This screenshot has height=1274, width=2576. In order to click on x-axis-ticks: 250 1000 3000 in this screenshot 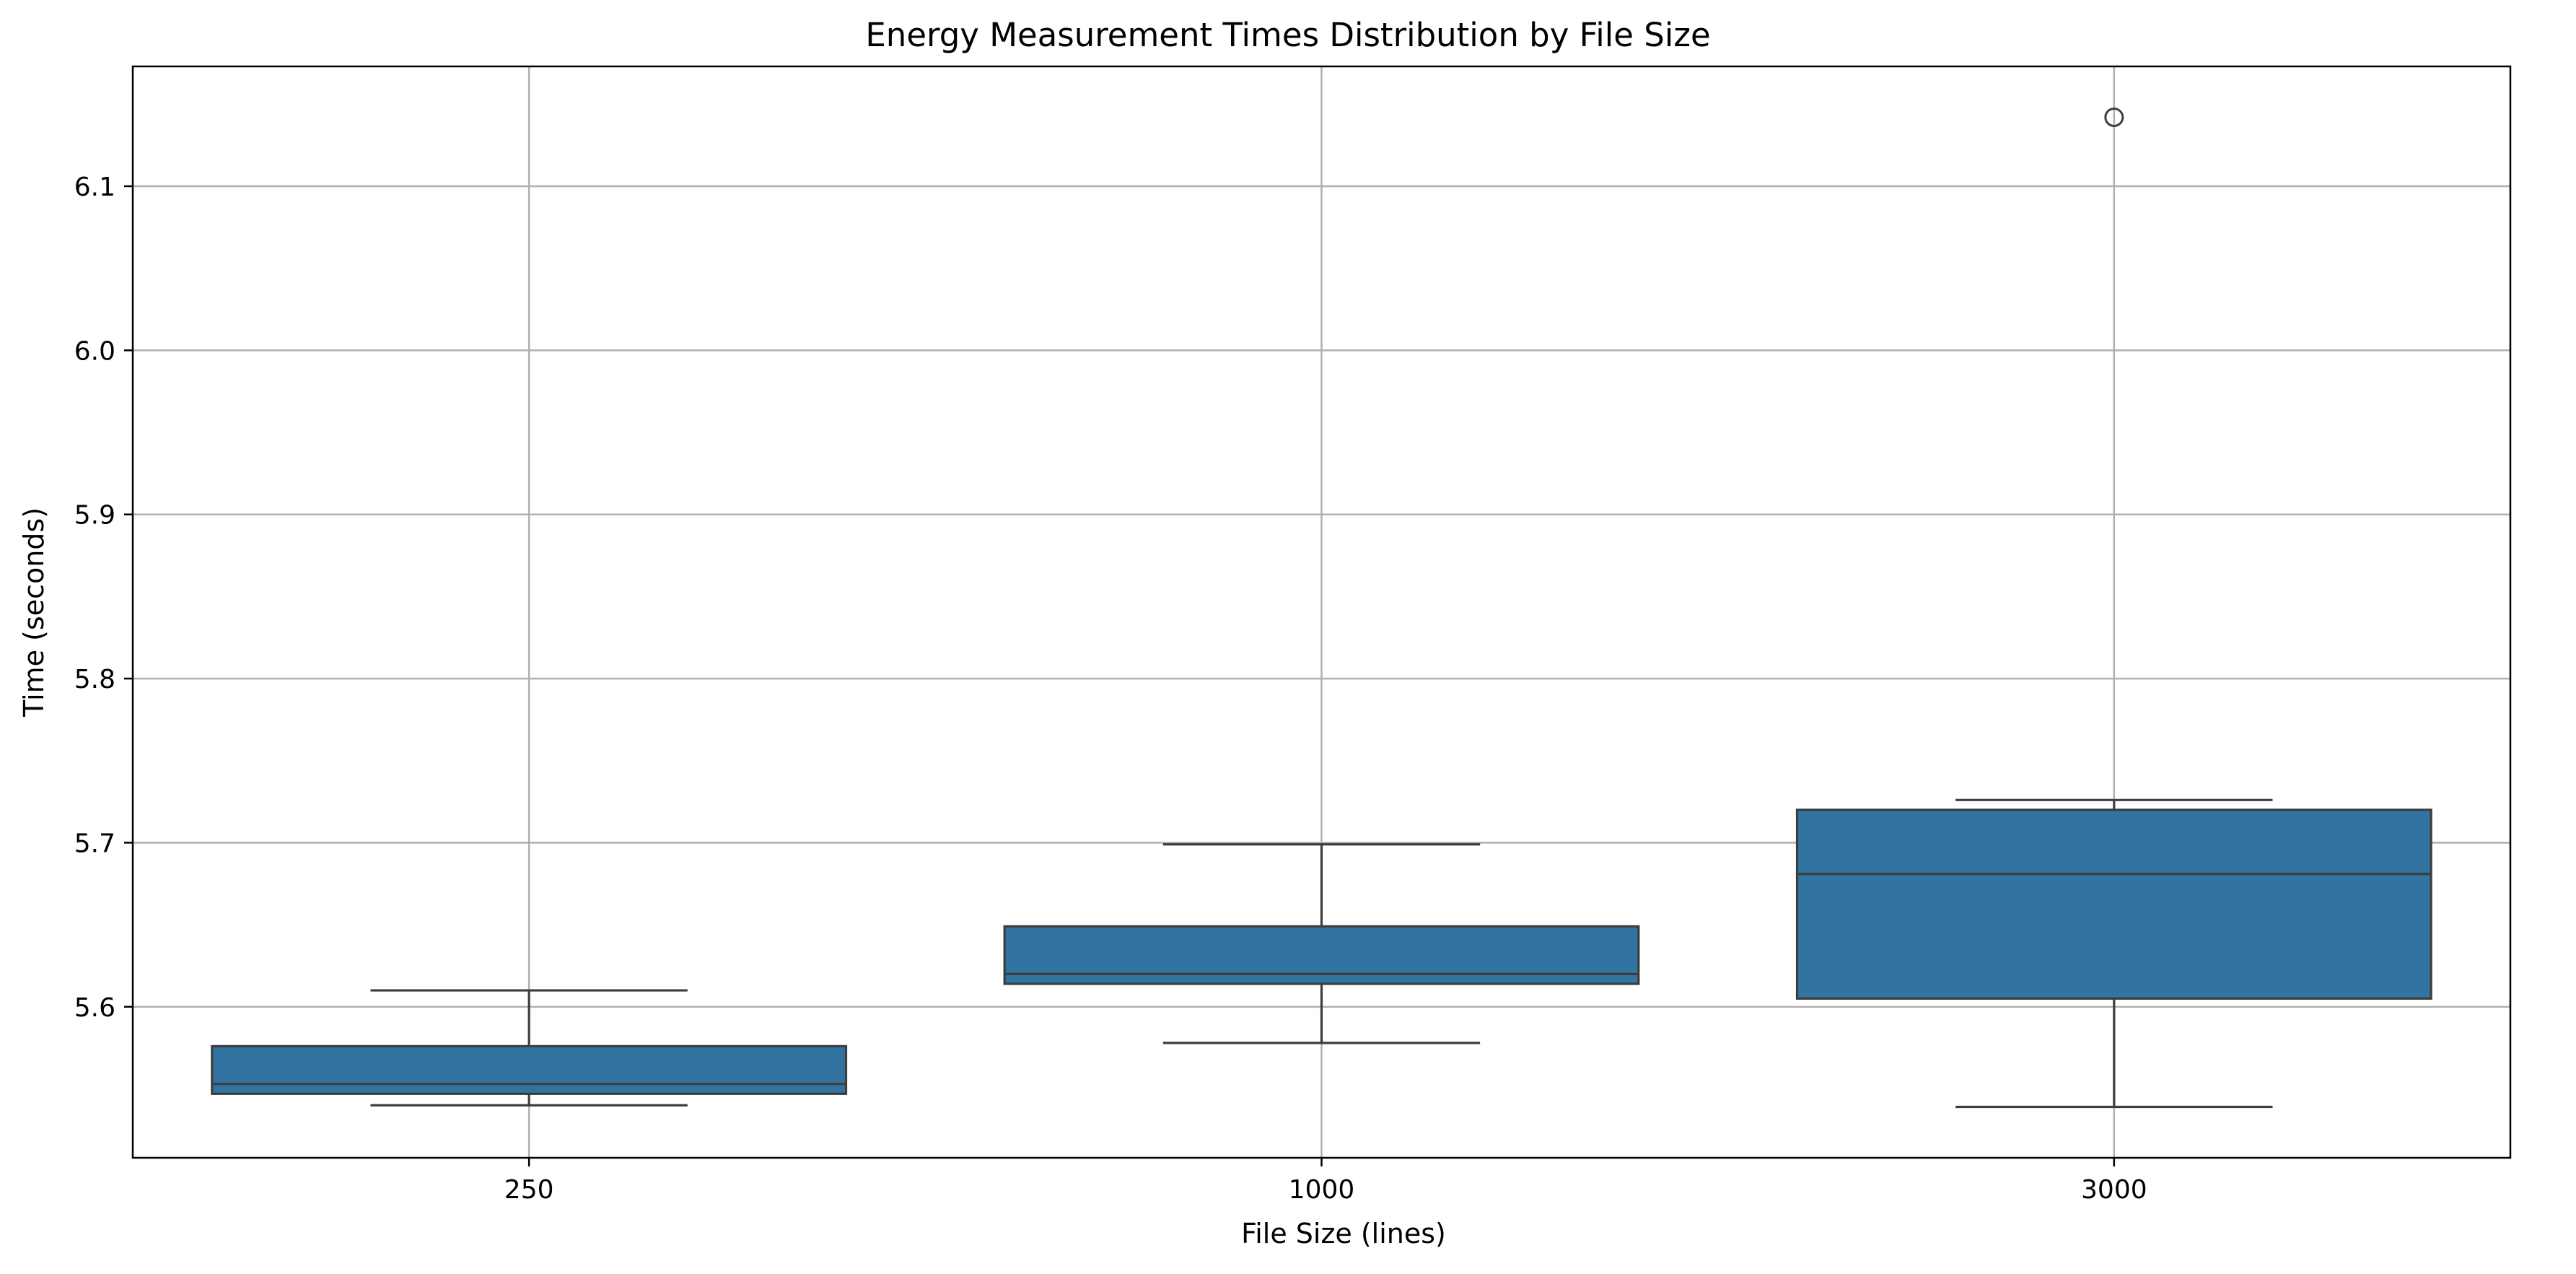, I will do `click(1325, 1181)`.